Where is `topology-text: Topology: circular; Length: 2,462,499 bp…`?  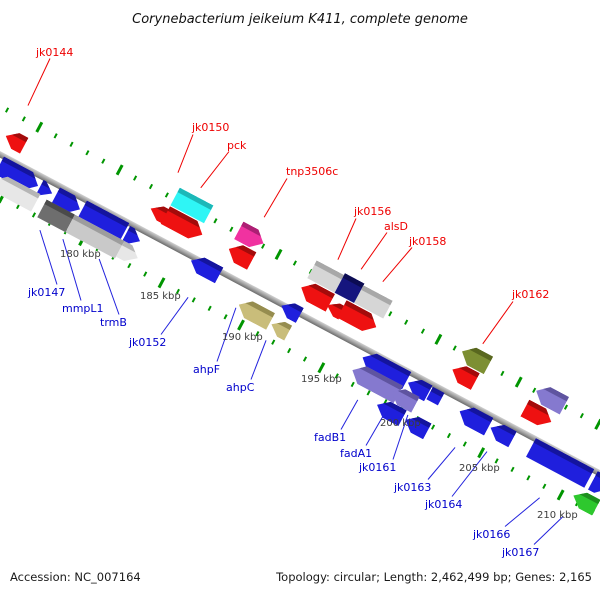 topology-text: Topology: circular; Length: 2,462,499 bp… is located at coordinates (434, 577).